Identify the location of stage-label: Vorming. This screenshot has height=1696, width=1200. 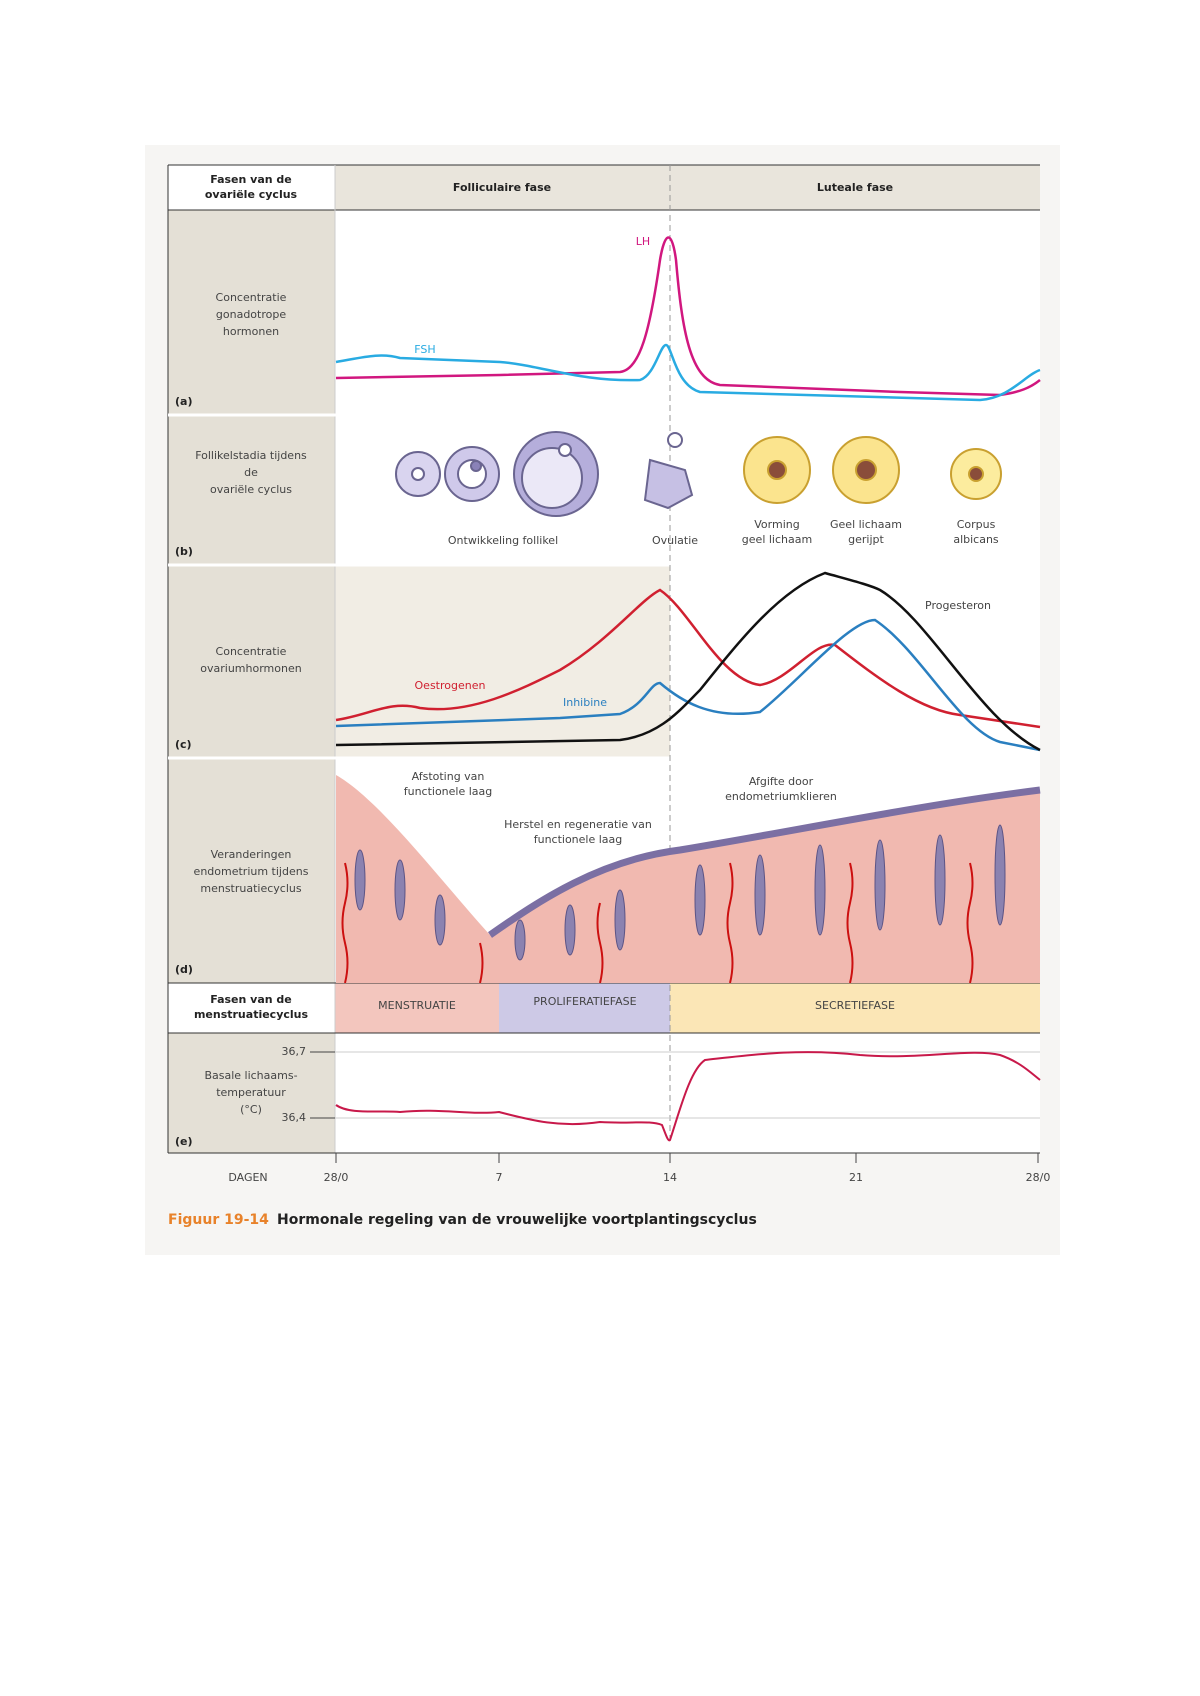
(776, 524).